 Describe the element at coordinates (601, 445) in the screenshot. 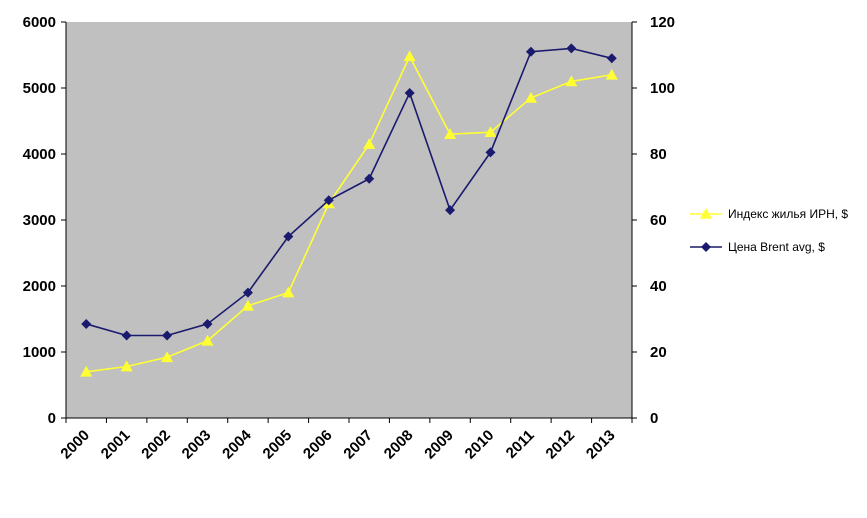

I see `x-tick-label: 2013` at that location.